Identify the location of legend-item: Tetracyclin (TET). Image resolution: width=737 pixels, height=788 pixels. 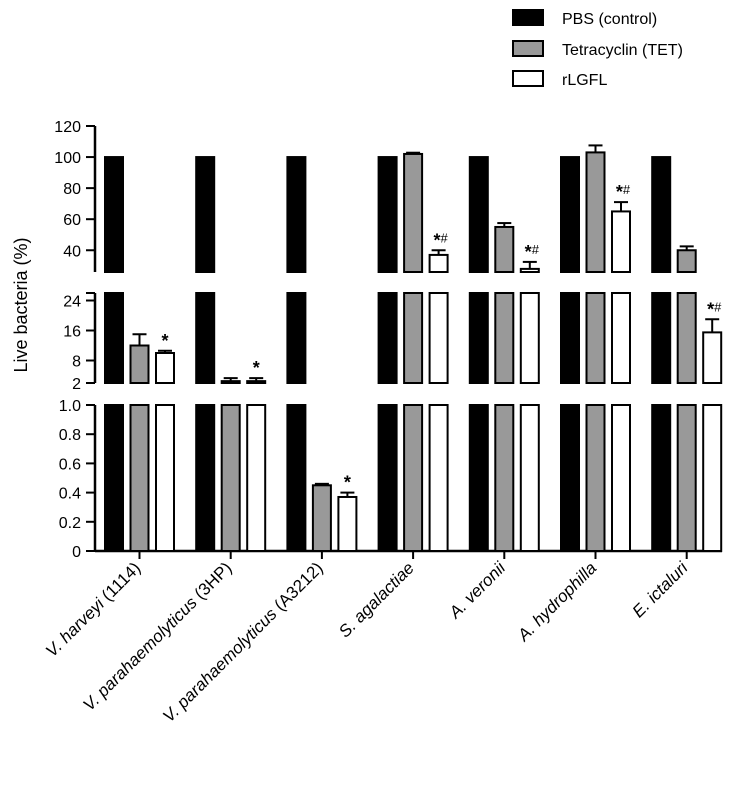
(597, 49).